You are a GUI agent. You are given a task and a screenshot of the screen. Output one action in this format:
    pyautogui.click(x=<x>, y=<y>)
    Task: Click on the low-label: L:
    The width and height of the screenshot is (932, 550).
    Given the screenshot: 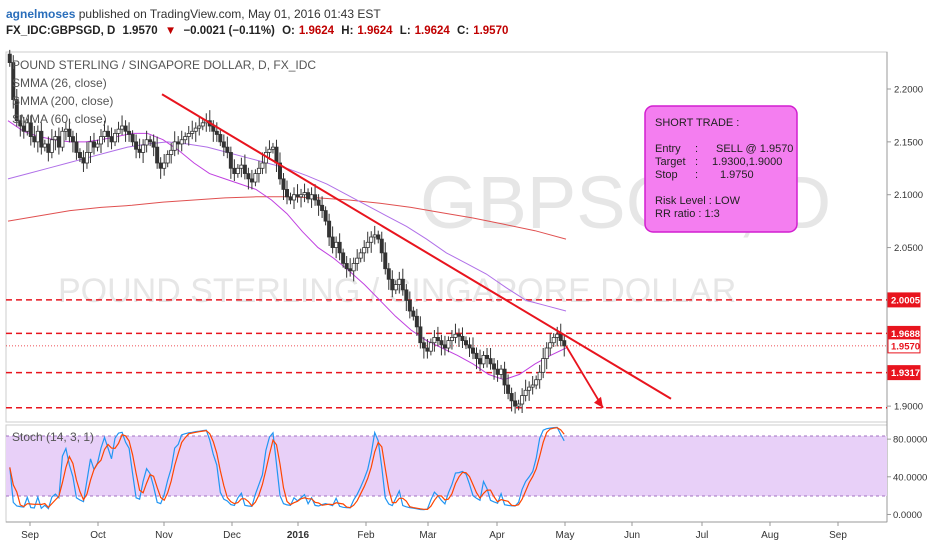 What is the action you would take?
    pyautogui.click(x=405, y=31)
    